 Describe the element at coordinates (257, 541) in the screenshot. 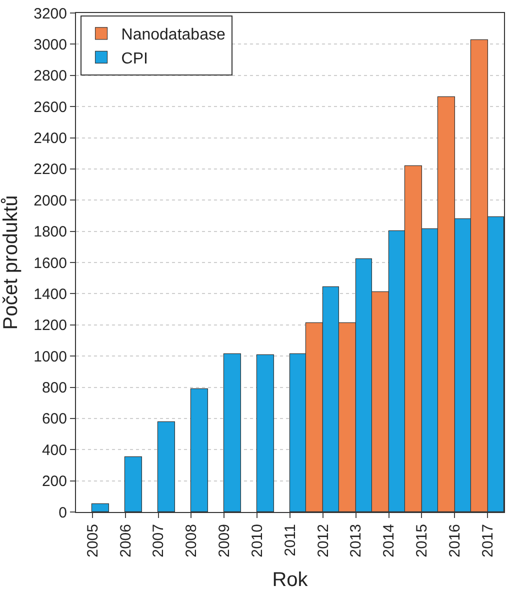

I see `x-tick-label: 2010` at that location.